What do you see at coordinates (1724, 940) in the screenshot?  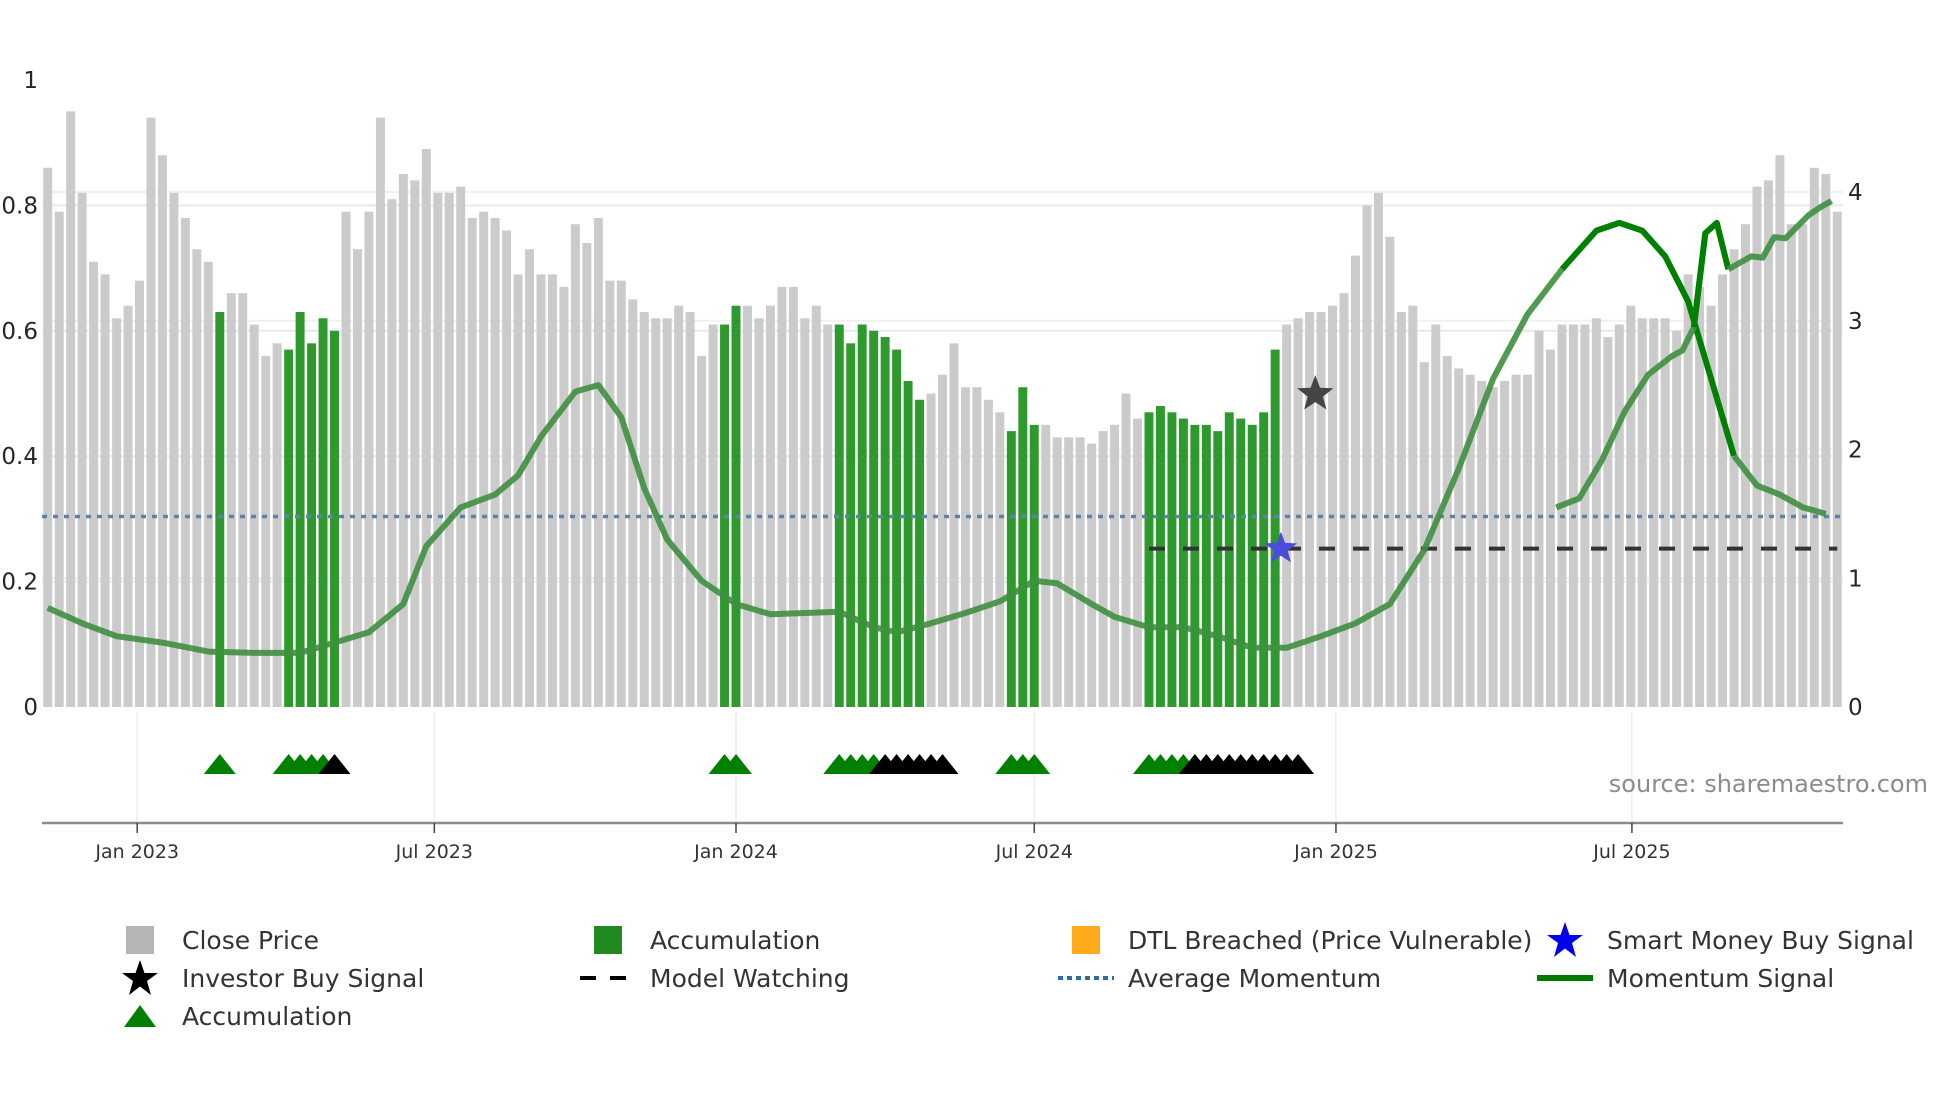 I see `legend-item-smart-money: Smart Money Buy Signal` at bounding box center [1724, 940].